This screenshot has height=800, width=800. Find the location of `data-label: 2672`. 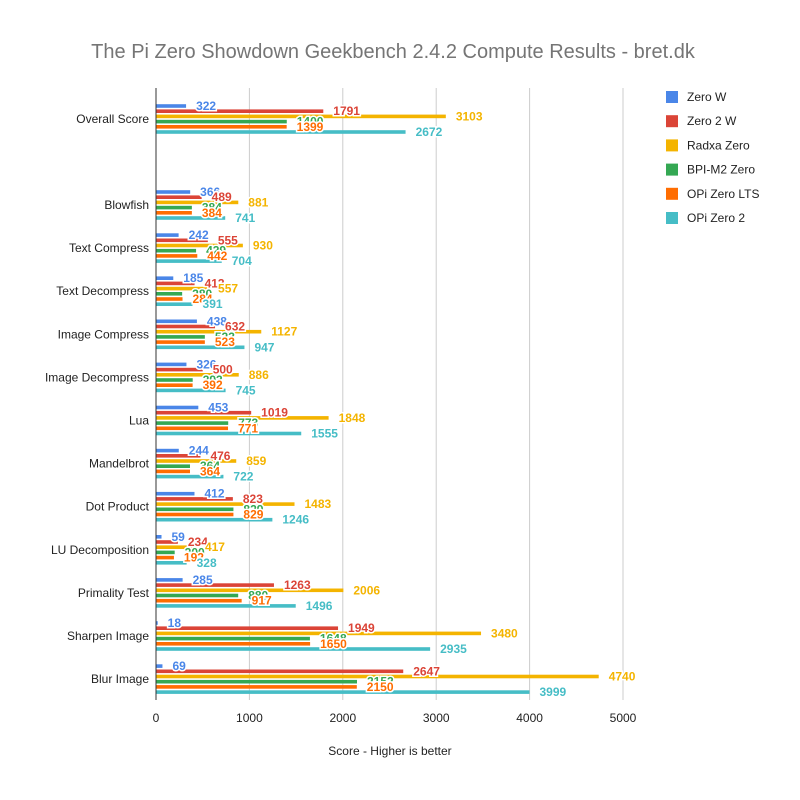

data-label: 2672 is located at coordinates (429, 132).